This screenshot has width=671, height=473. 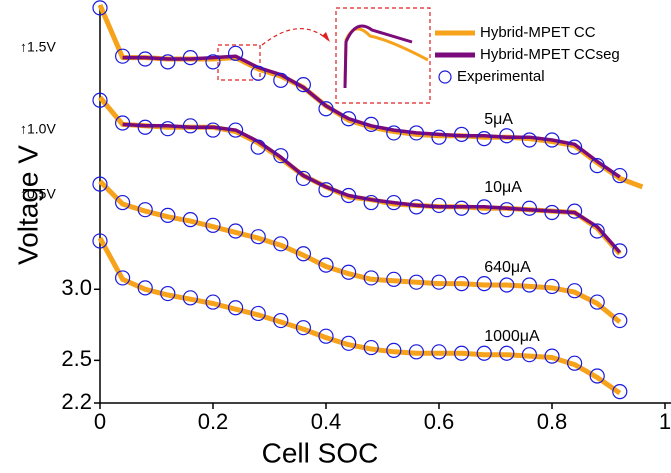 I want to click on zoom-inset, so click(x=383, y=55).